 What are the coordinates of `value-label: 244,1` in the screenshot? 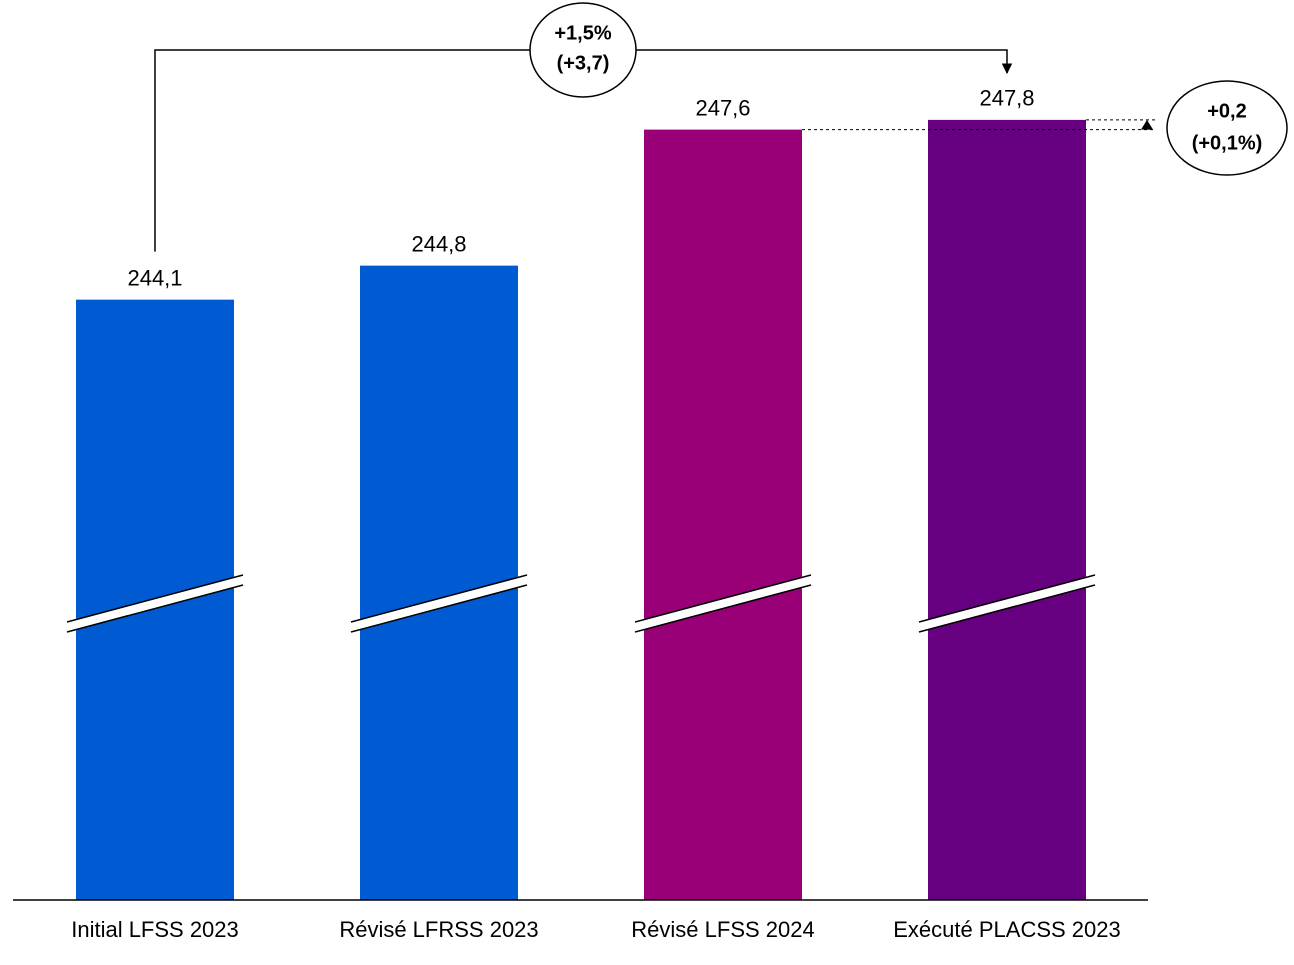 It's located at (154, 277).